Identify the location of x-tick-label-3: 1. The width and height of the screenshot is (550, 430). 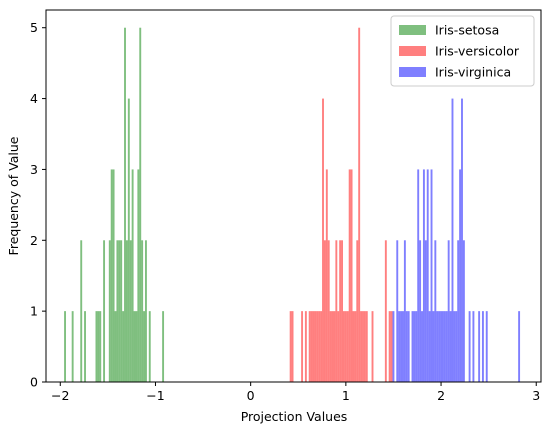
(346, 395).